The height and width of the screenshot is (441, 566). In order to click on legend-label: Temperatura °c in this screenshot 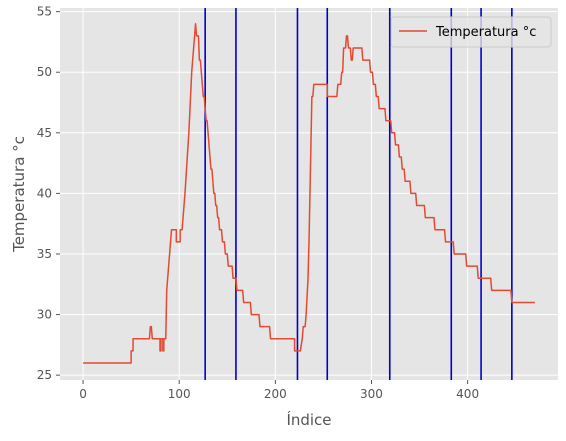, I will do `click(485, 32)`.